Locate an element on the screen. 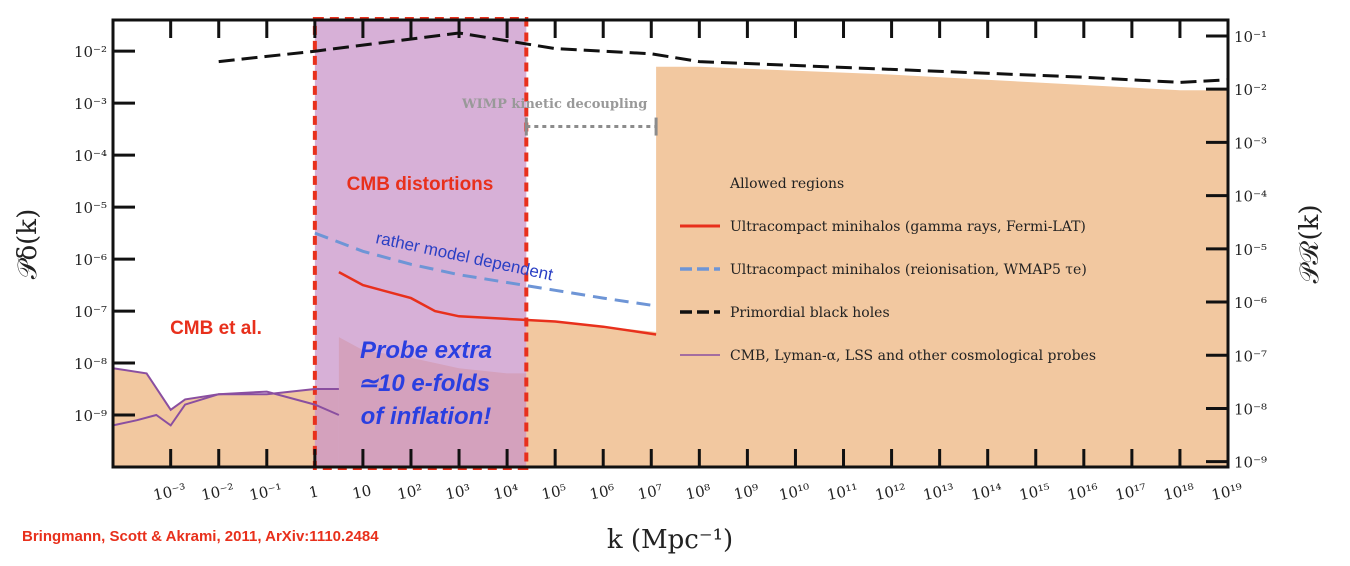  x-tick-label: 10⁸ is located at coordinates (698, 492).